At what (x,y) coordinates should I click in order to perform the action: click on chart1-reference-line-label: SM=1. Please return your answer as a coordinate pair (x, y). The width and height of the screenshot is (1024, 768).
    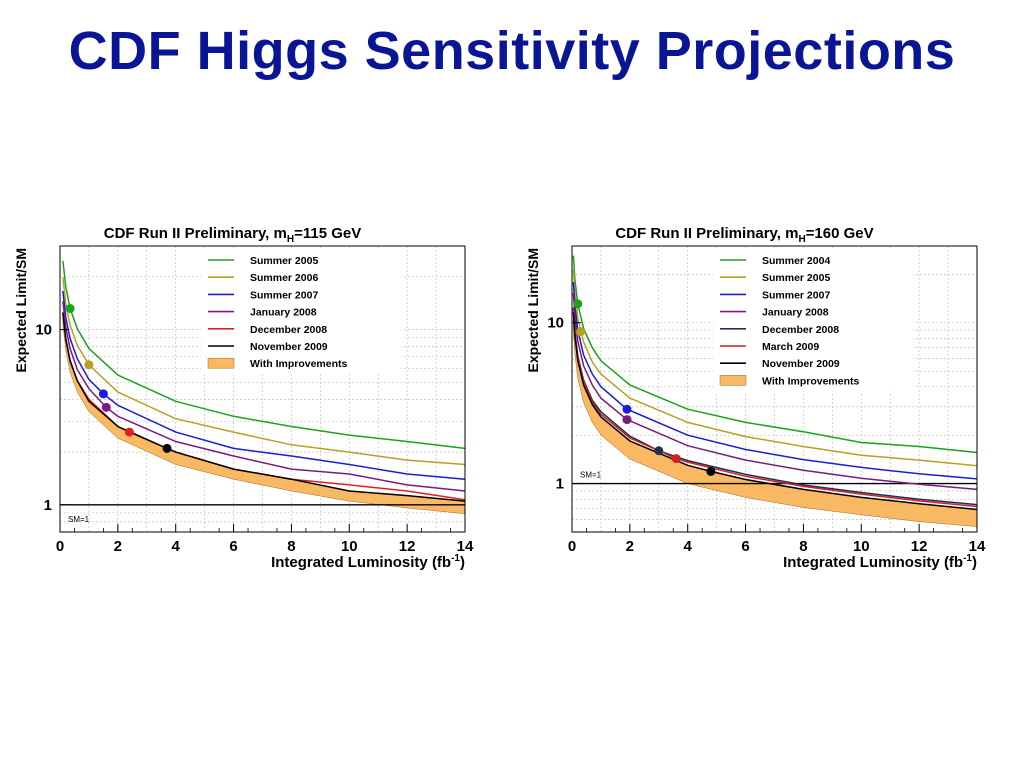
    Looking at the image, I should click on (591, 475).